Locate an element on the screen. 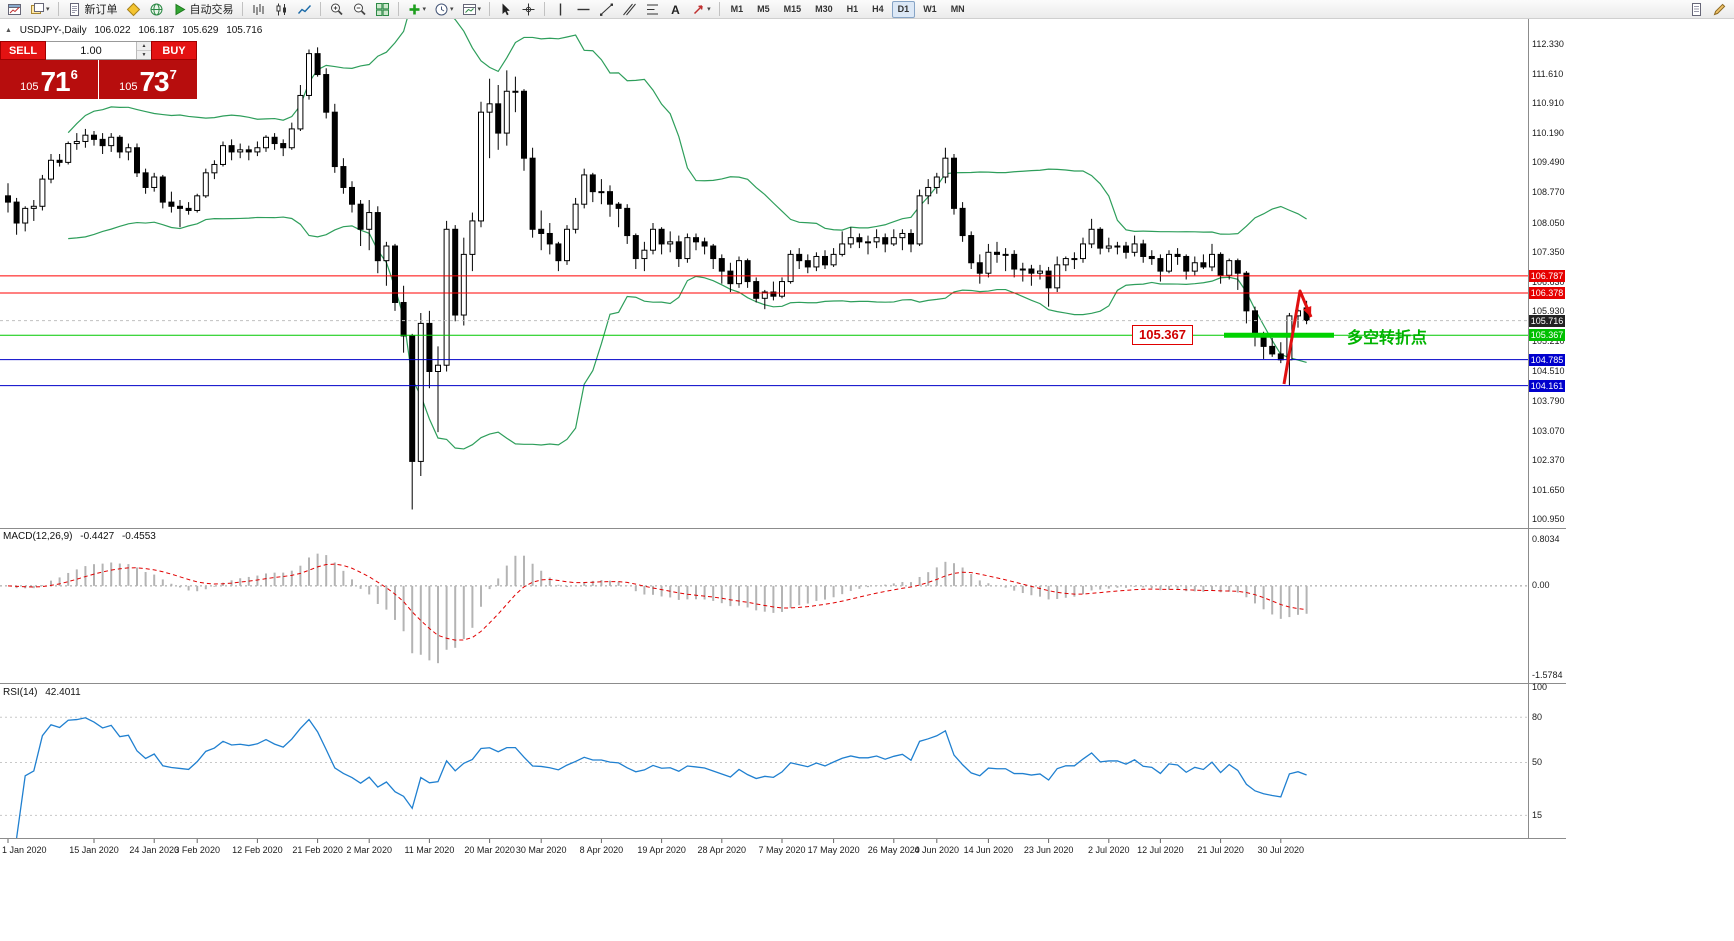 This screenshot has height=941, width=1734. period-menu-button: ▾ is located at coordinates (444, 9).